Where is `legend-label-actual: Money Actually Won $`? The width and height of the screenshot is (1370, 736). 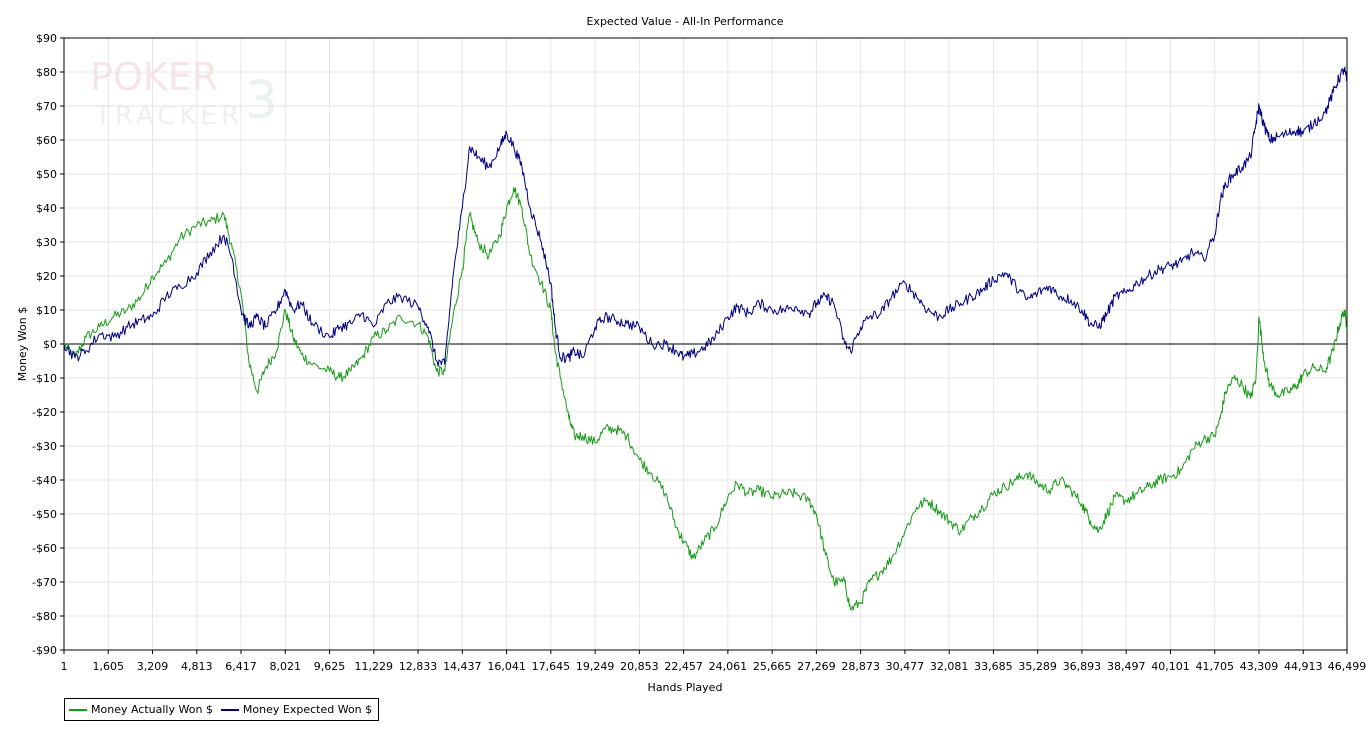 legend-label-actual: Money Actually Won $ is located at coordinates (152, 709).